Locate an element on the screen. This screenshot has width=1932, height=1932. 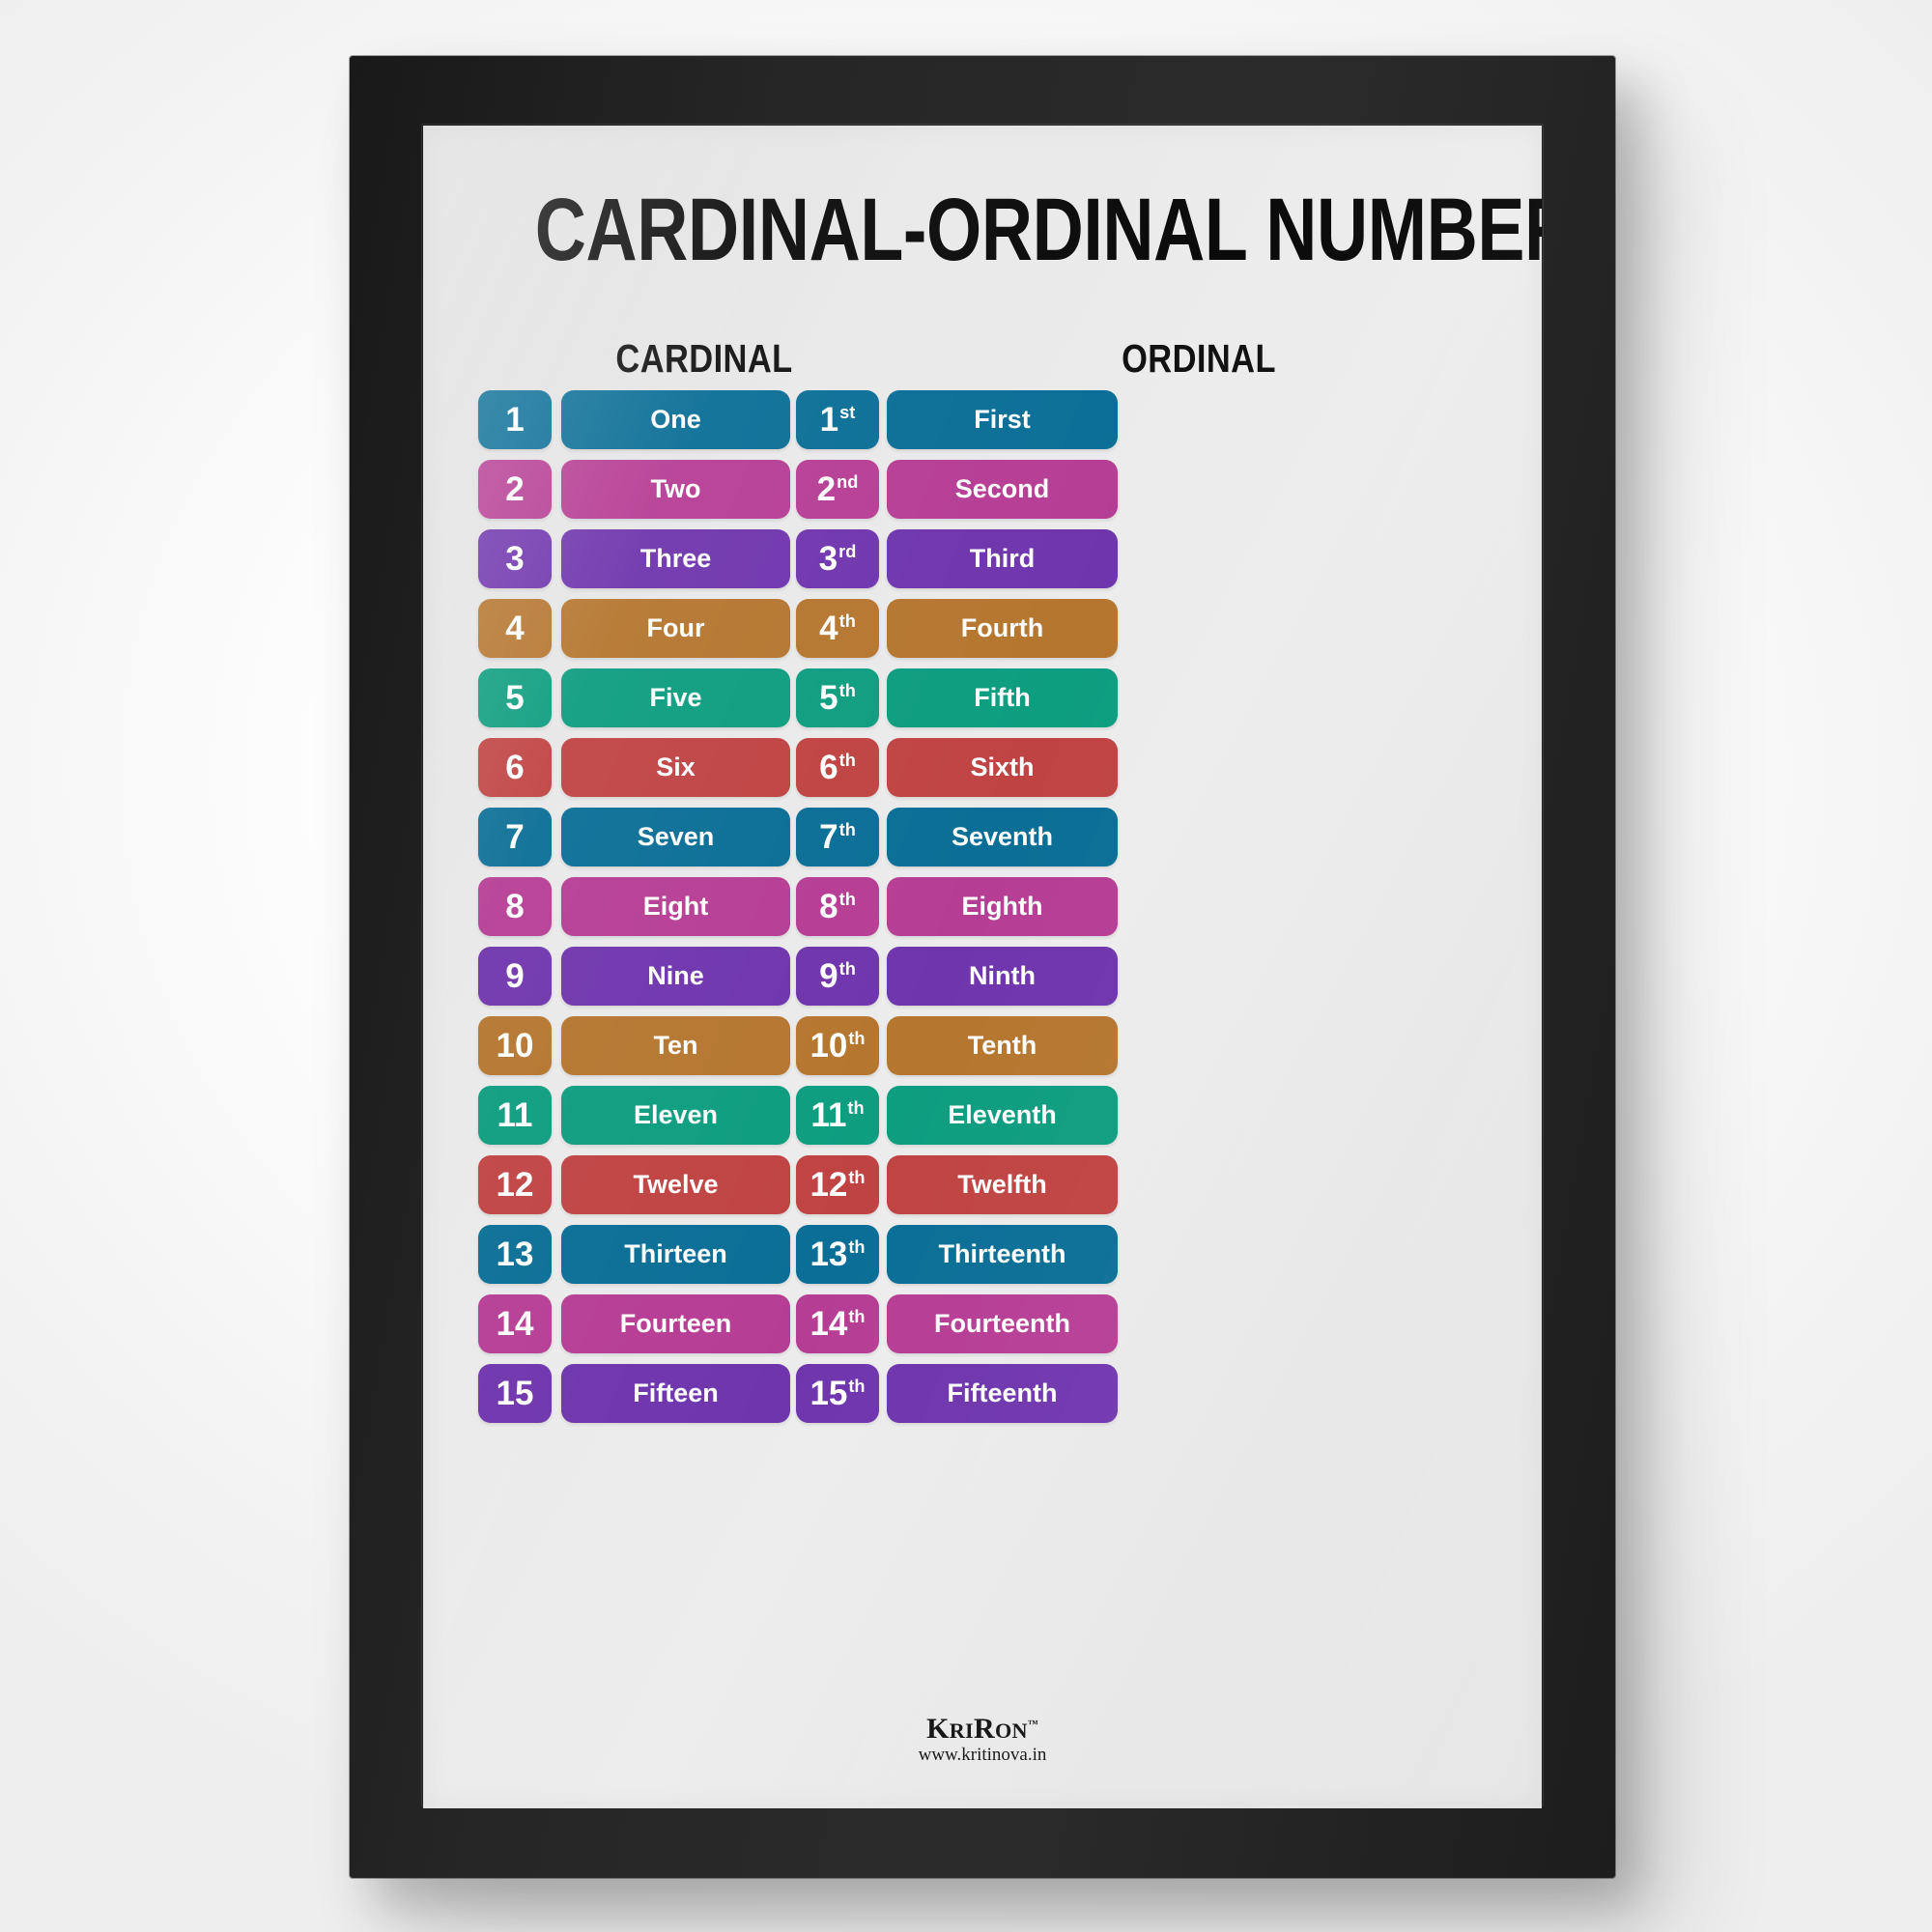
cardinal-word-pill: Nine is located at coordinates (675, 976).